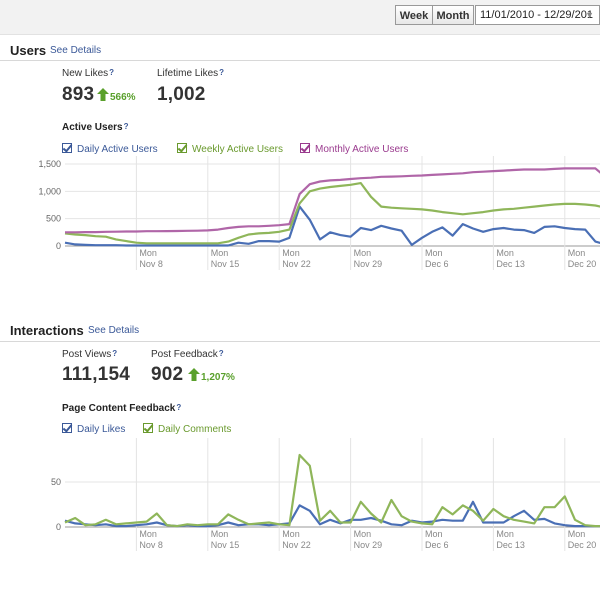 The image size is (600, 593). Describe the element at coordinates (589, 15) in the screenshot. I see `chevron-down-icon: ▼` at that location.